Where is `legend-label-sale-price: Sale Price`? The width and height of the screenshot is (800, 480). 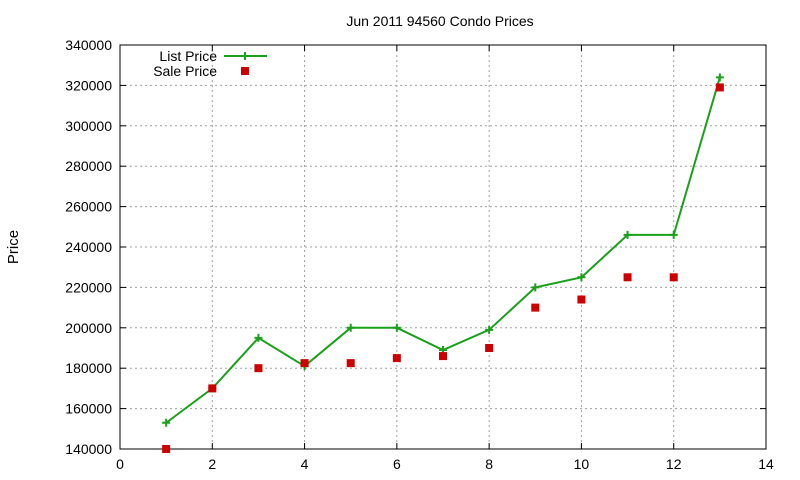 legend-label-sale-price: Sale Price is located at coordinates (185, 71).